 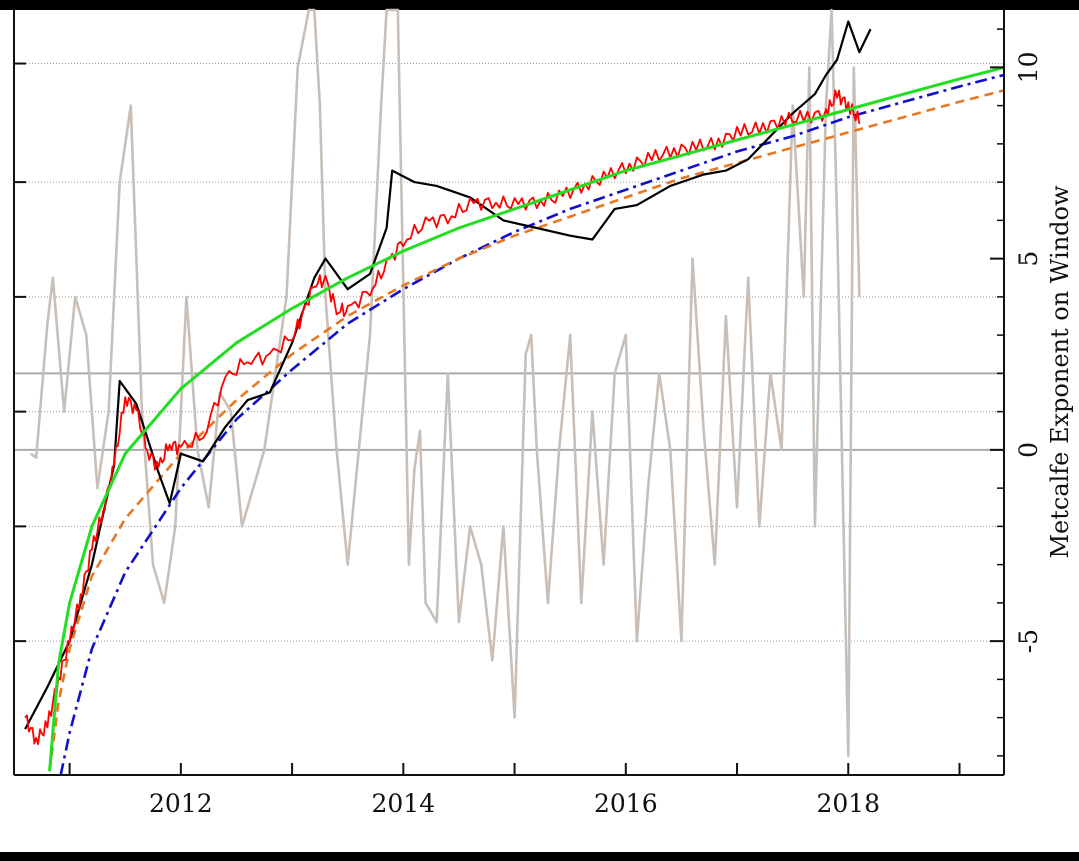 What do you see at coordinates (626, 803) in the screenshot?
I see `x-tick-label-2: 2016` at bounding box center [626, 803].